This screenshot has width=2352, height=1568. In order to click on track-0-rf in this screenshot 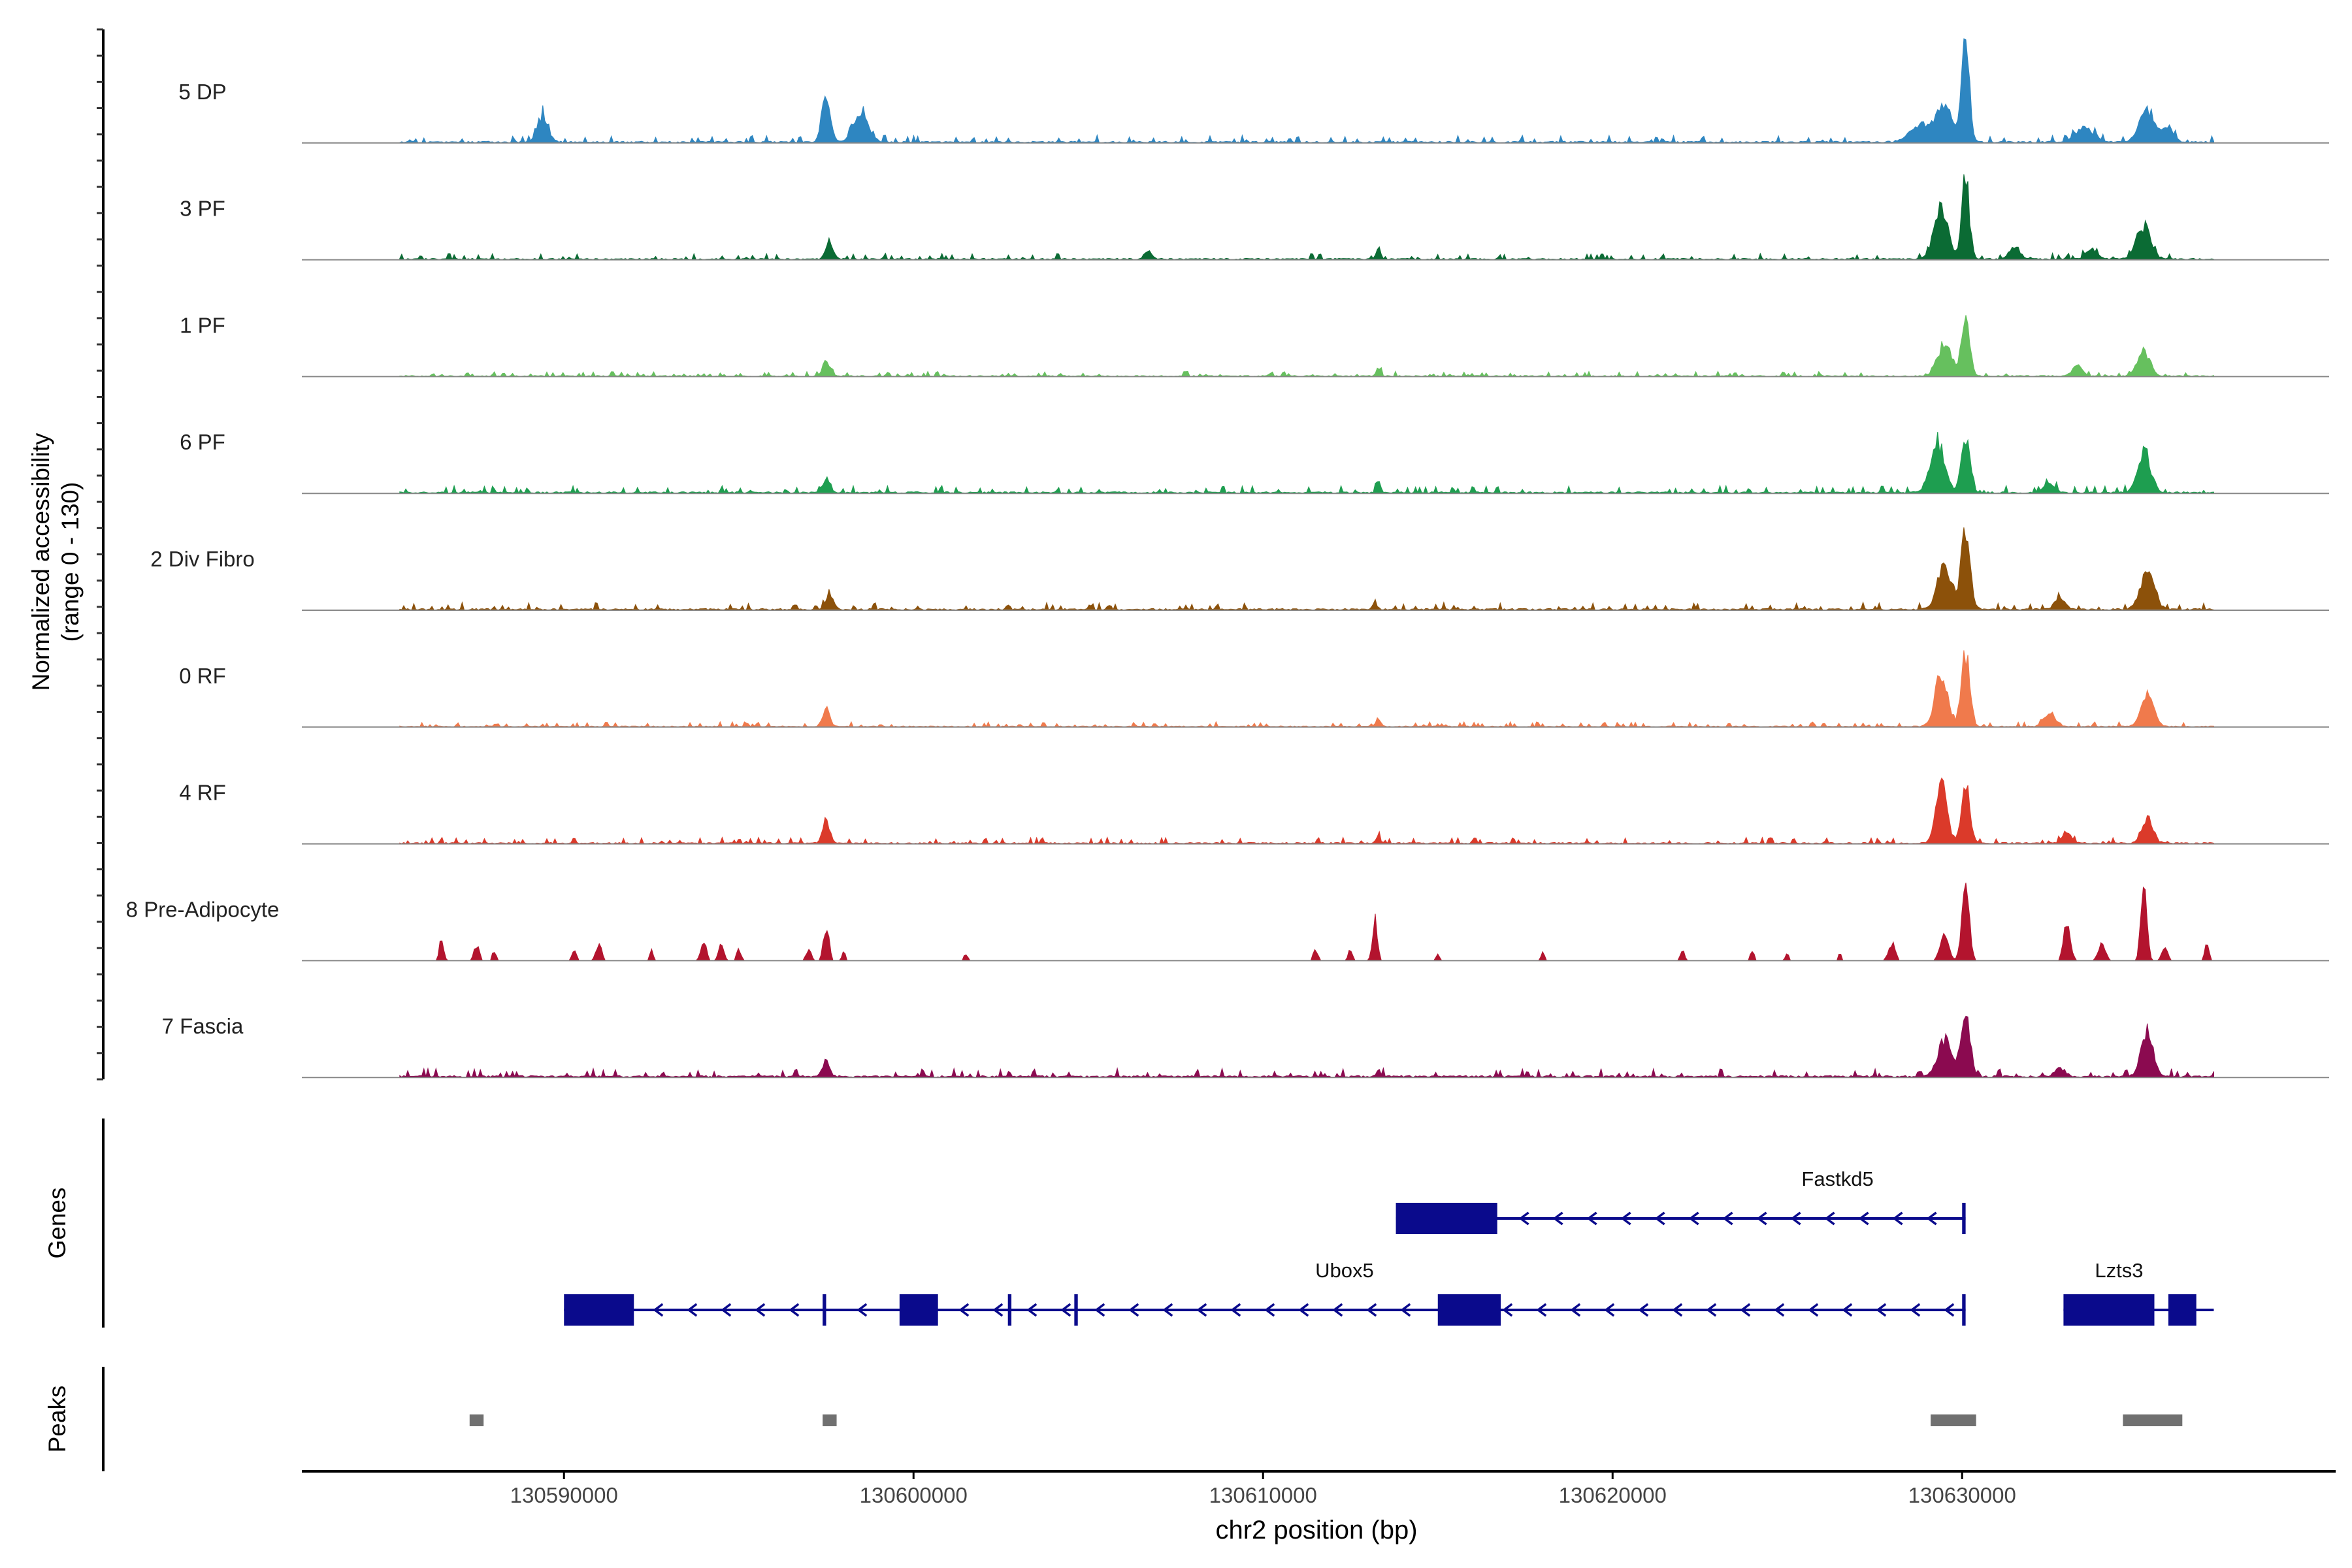, I will do `click(1315, 689)`.